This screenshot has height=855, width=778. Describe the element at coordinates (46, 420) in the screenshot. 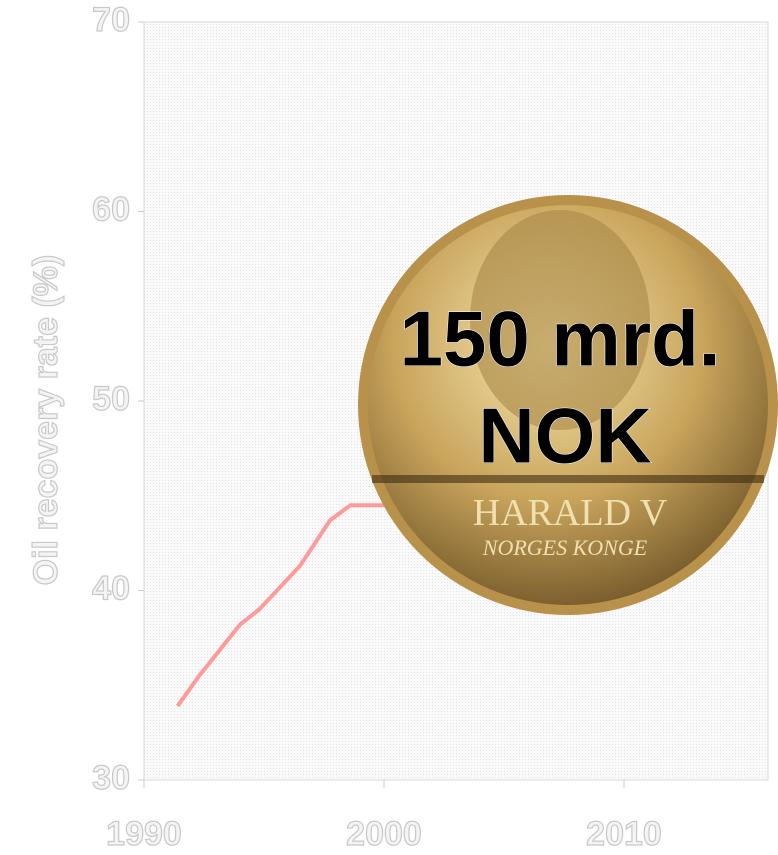

I see `y-axis-label: Oil recovery rate (%)` at that location.